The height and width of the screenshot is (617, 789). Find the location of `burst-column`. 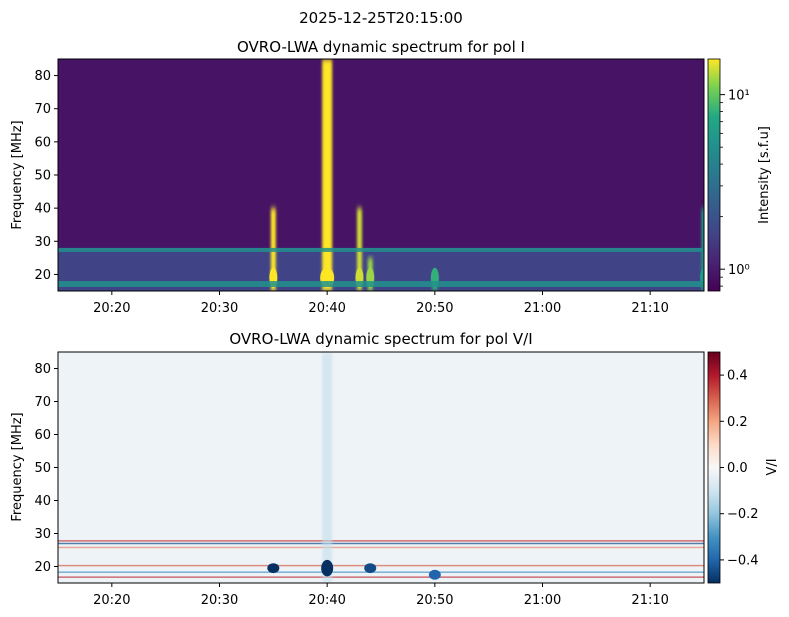

burst-column is located at coordinates (327, 467).